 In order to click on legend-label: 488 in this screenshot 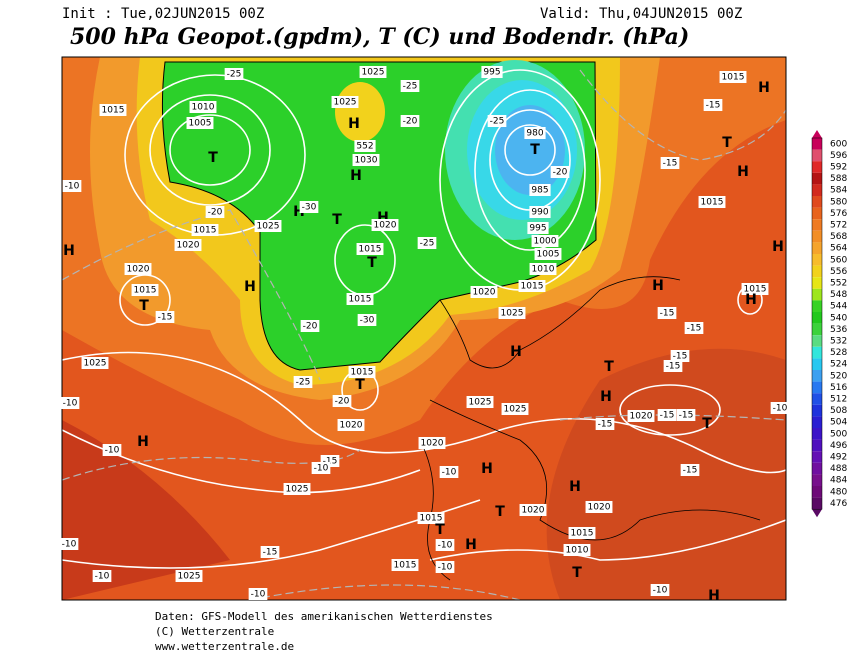, I will do `click(838, 469)`.